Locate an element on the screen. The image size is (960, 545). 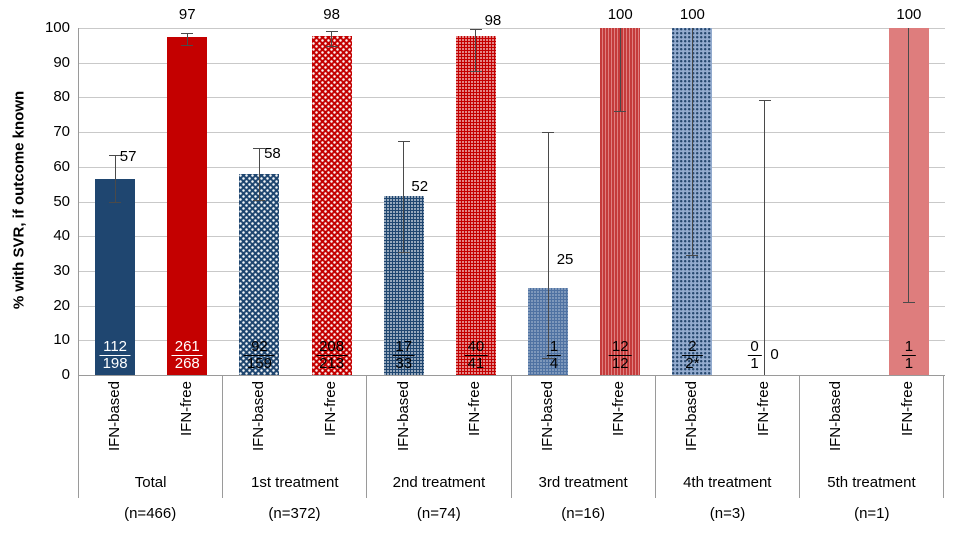
fraction-numerator: 0 is located at coordinates (754, 346).